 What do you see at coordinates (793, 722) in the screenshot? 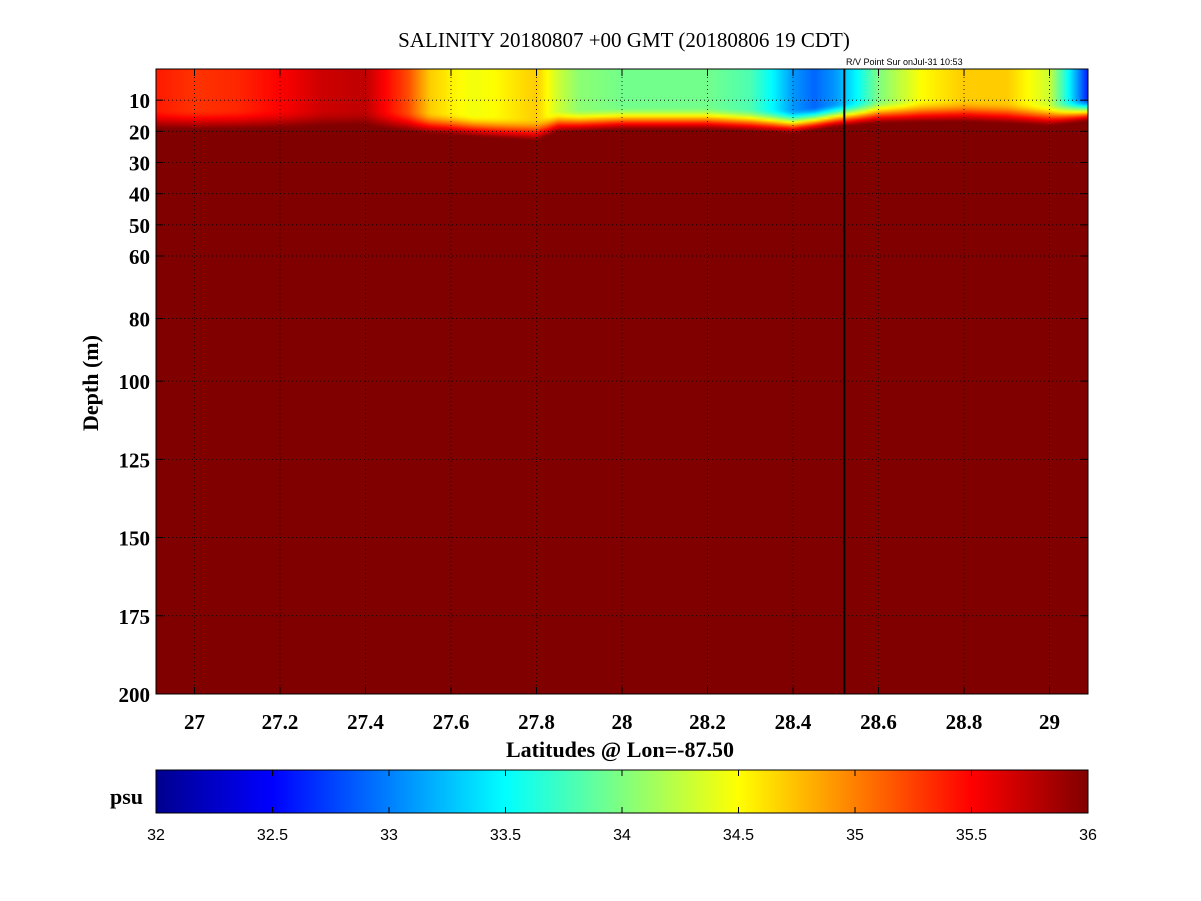
I see `x-tick-label: 28.4` at bounding box center [793, 722].